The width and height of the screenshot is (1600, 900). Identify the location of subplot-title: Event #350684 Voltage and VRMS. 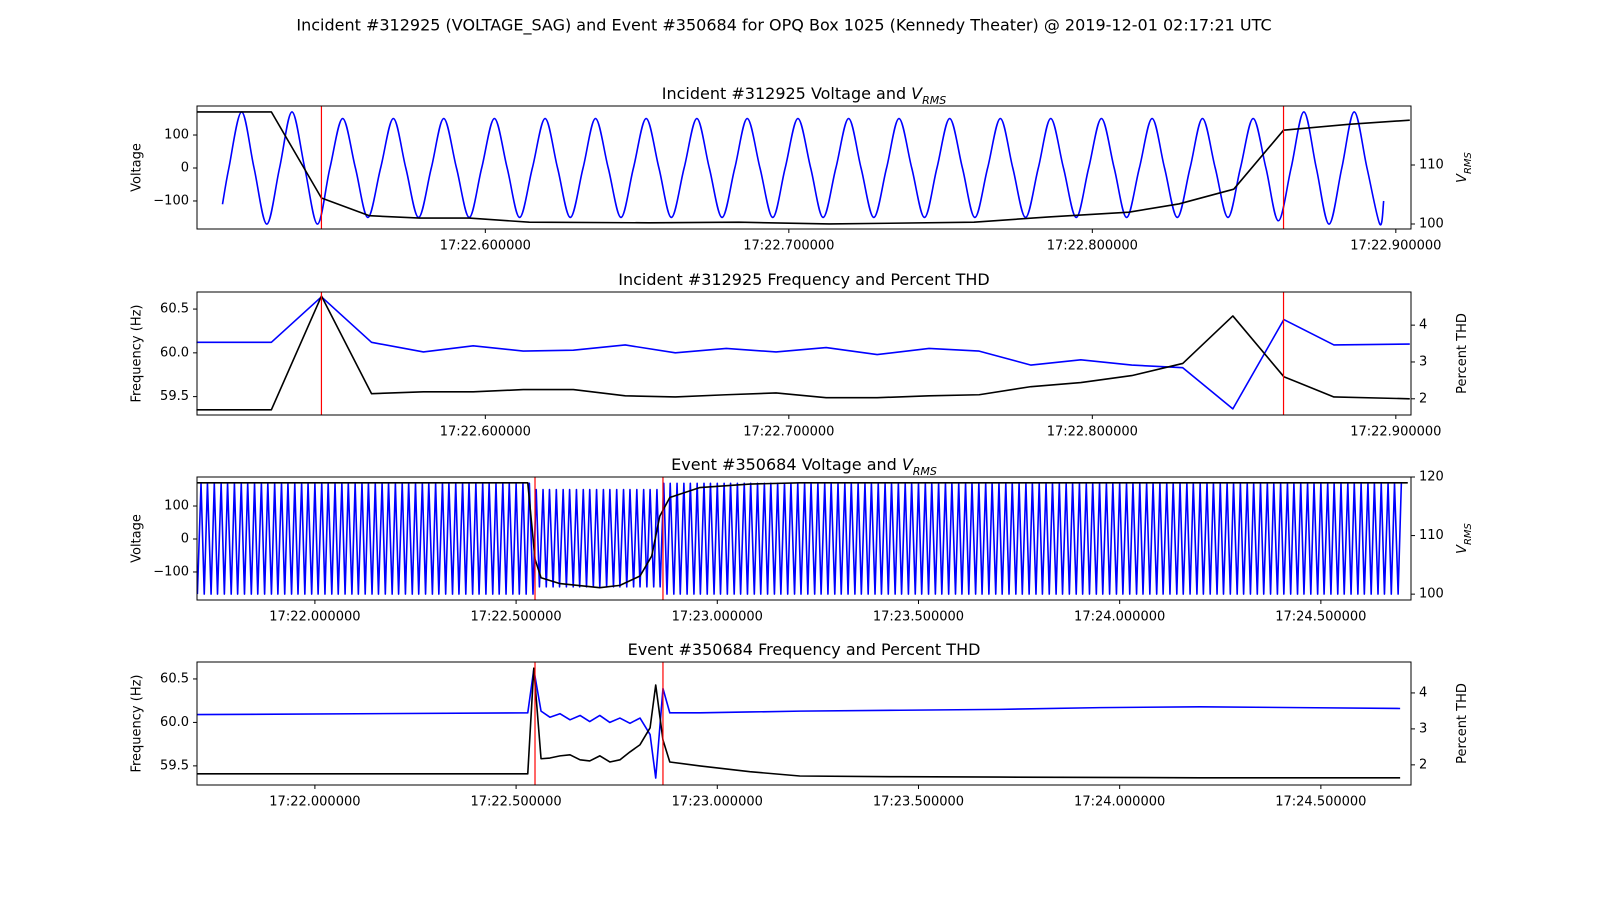
(804, 466).